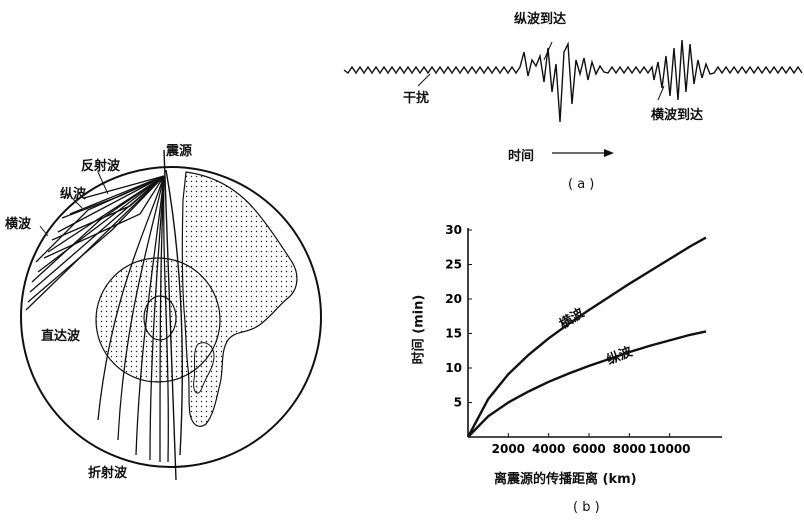 The width and height of the screenshot is (804, 523). What do you see at coordinates (586, 507) in the screenshot?
I see `panel-b-label: ( b )` at bounding box center [586, 507].